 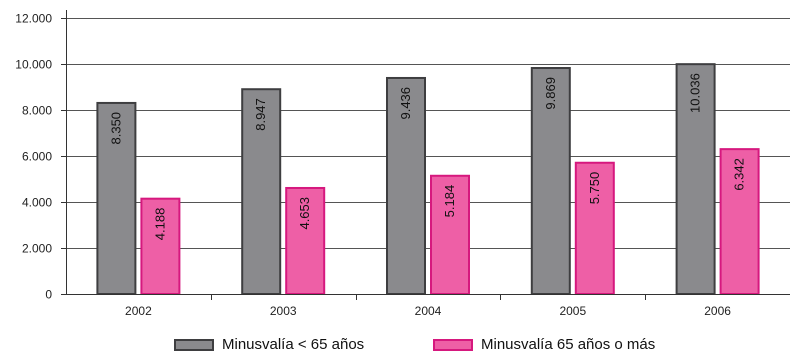 I want to click on x-tick-label: 2005, so click(x=572, y=311).